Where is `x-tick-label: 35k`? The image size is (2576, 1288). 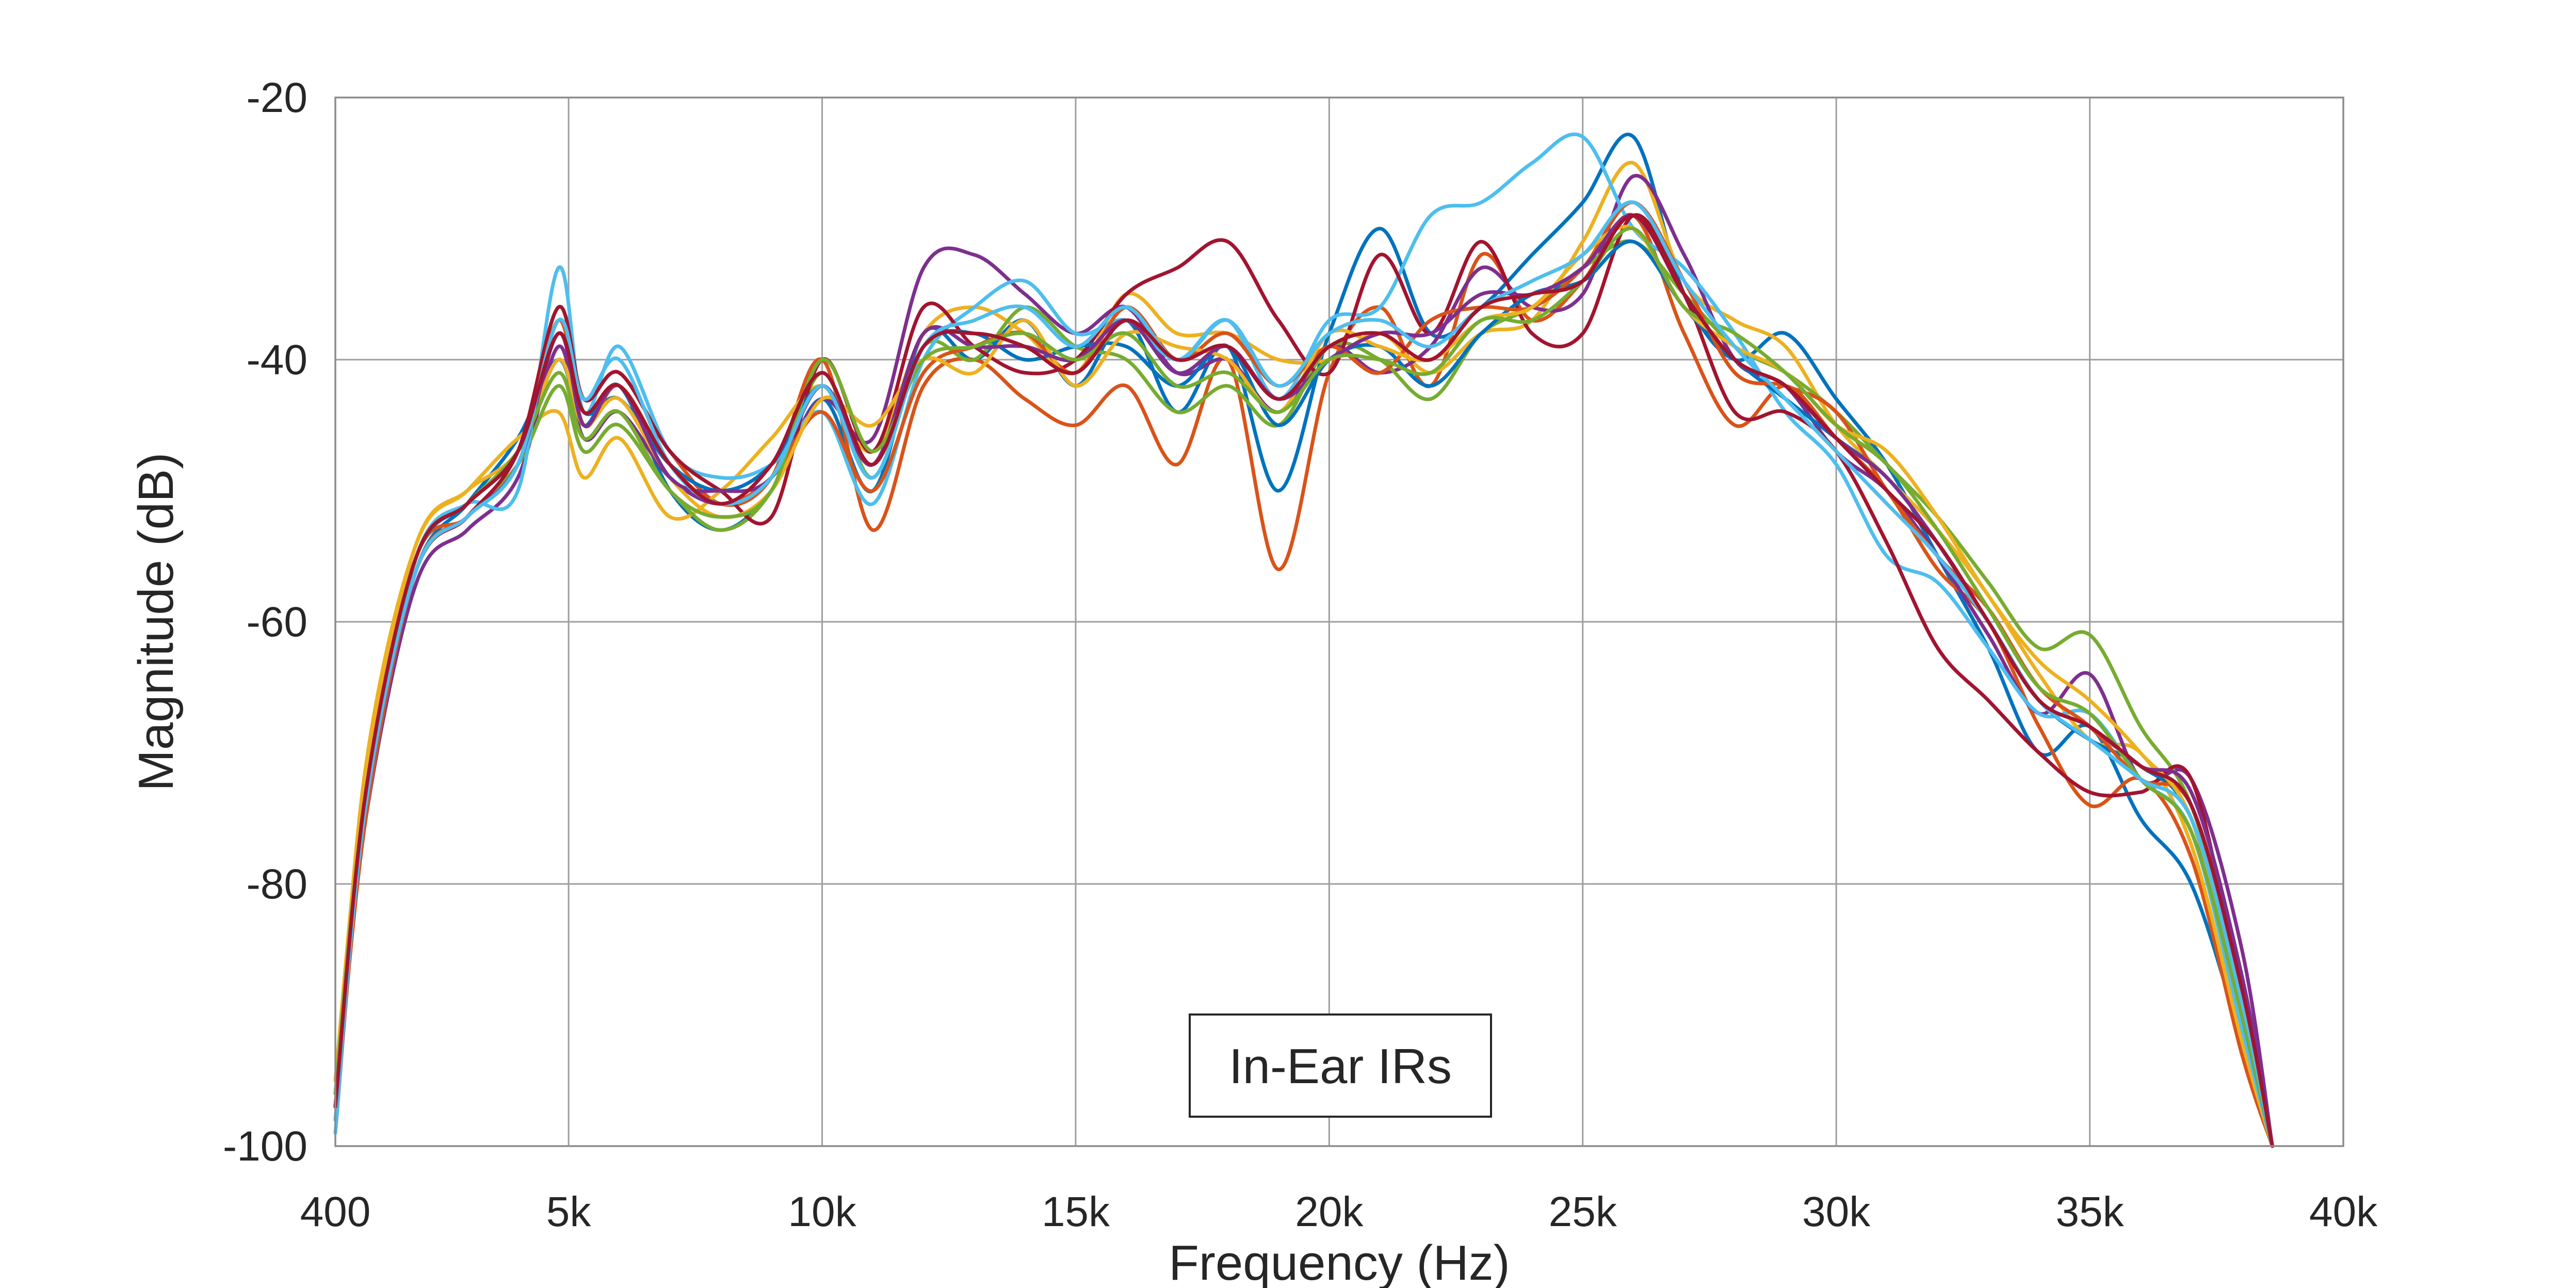 x-tick-label: 35k is located at coordinates (2089, 1212).